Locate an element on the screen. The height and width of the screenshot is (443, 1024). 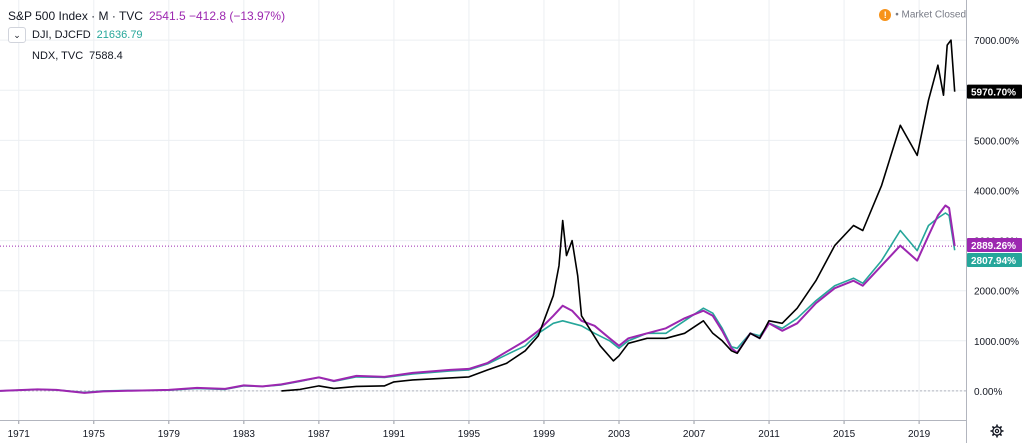
x-tick-label: 1971 is located at coordinates (19, 434).